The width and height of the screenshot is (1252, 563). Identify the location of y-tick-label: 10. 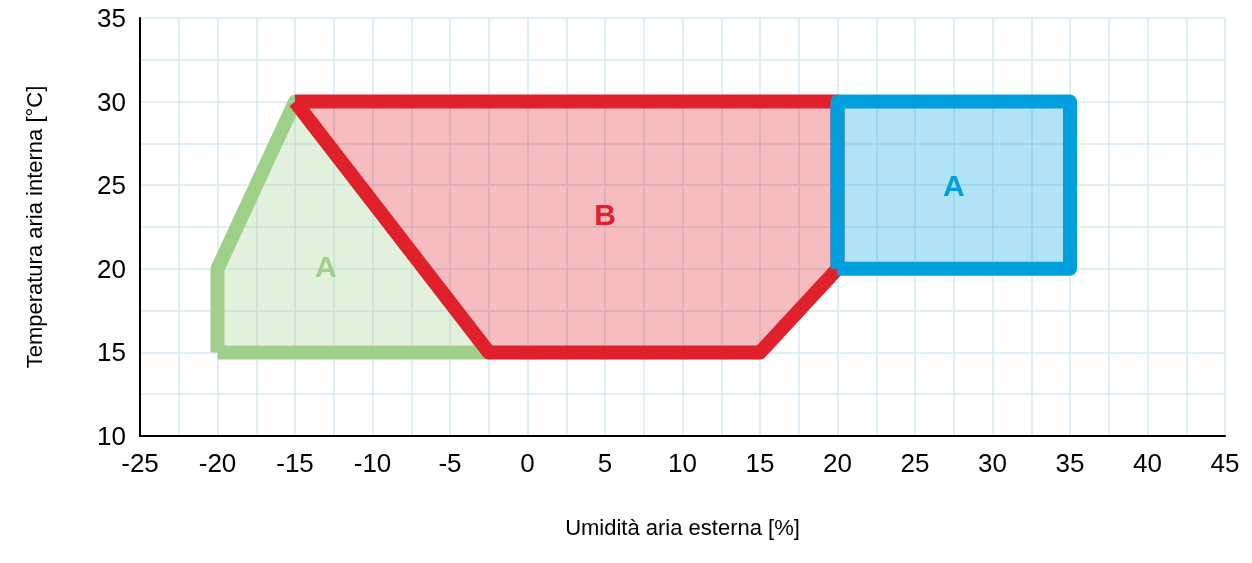
(111, 436).